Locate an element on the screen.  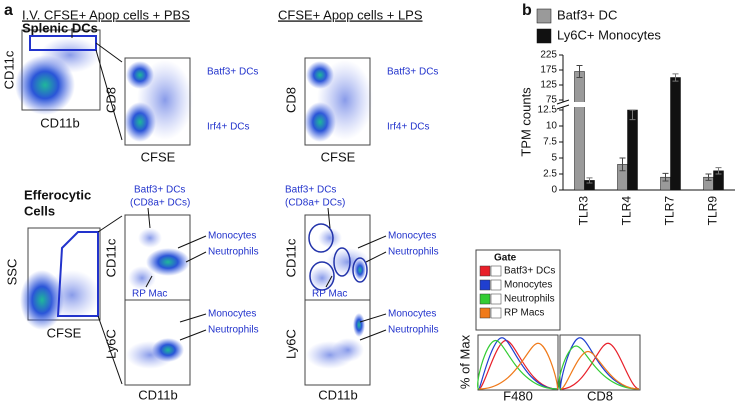
y-tick-label: 10 is located at coordinates (552, 126).